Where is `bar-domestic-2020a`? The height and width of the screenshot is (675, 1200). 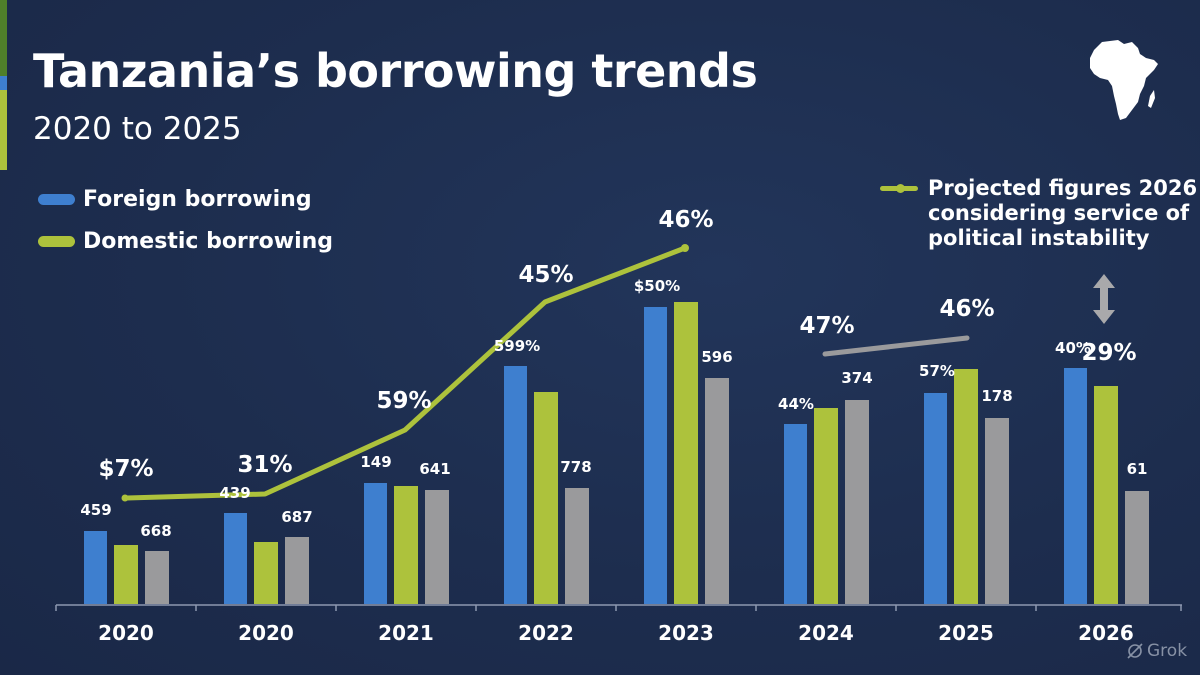 bar-domestic-2020a is located at coordinates (126, 574).